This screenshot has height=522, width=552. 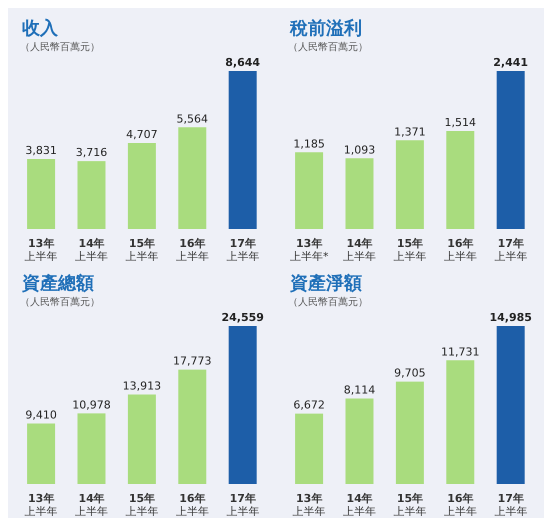 What do you see at coordinates (142, 134) in the screenshot?
I see `data-label: 4,707` at bounding box center [142, 134].